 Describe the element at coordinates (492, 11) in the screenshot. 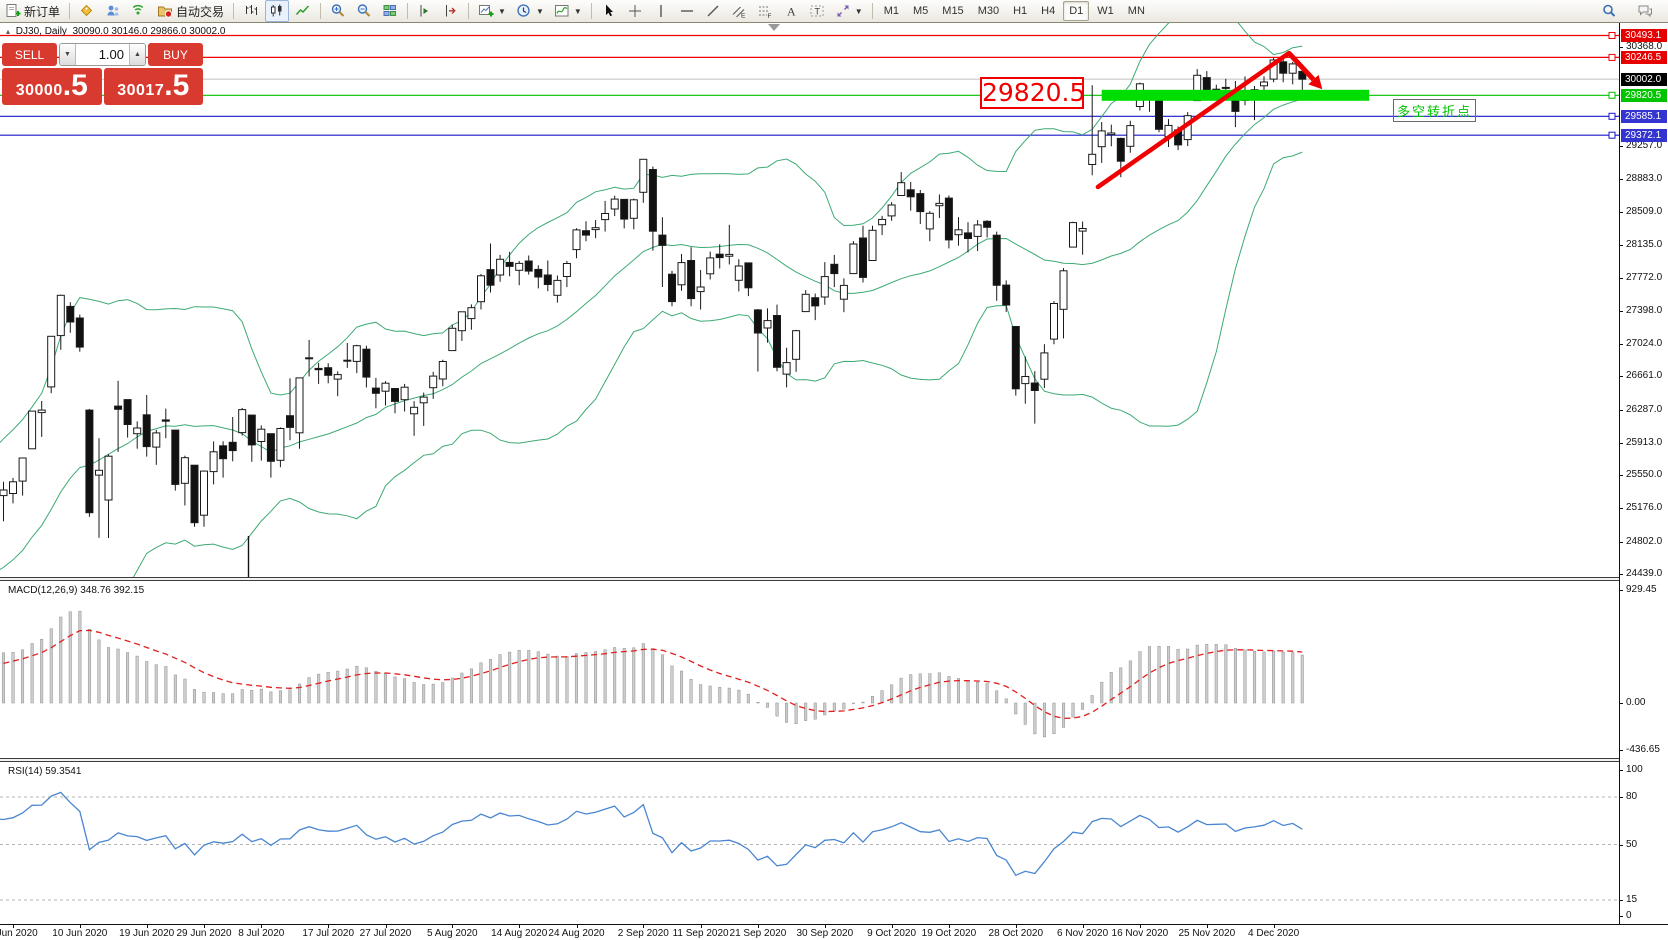

I see `new-chart-button: ▼` at that location.